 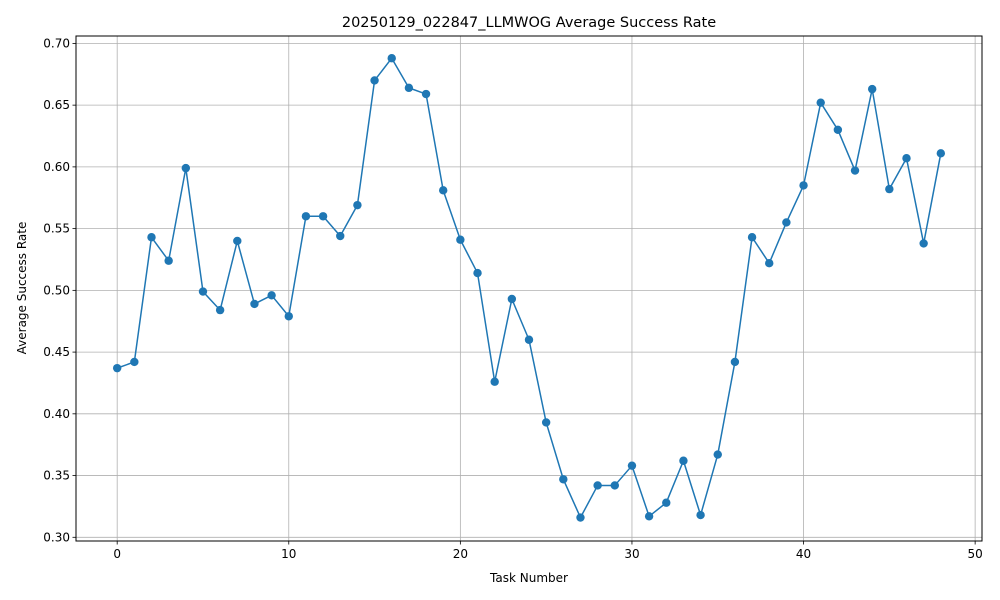 I want to click on y-axis: 0.30 0.35 0.40 0.45 0.50 0.55 0.60 0.65 0.70, so click(x=59, y=290).